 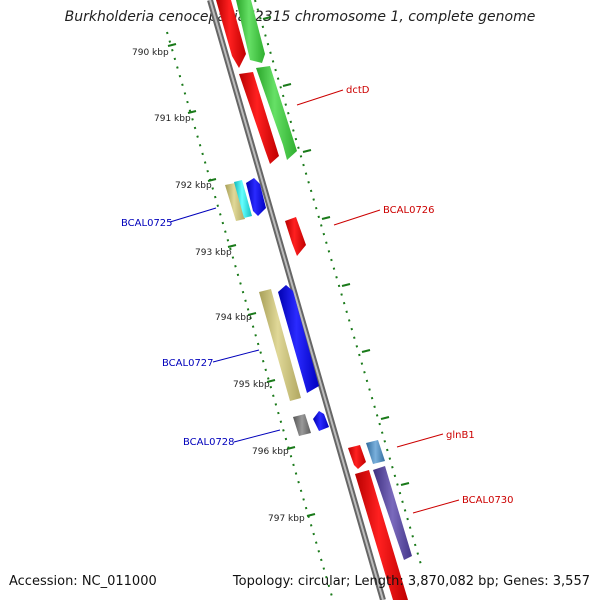 I want to click on gene-label-glnB1: glnB1, so click(x=460, y=435).